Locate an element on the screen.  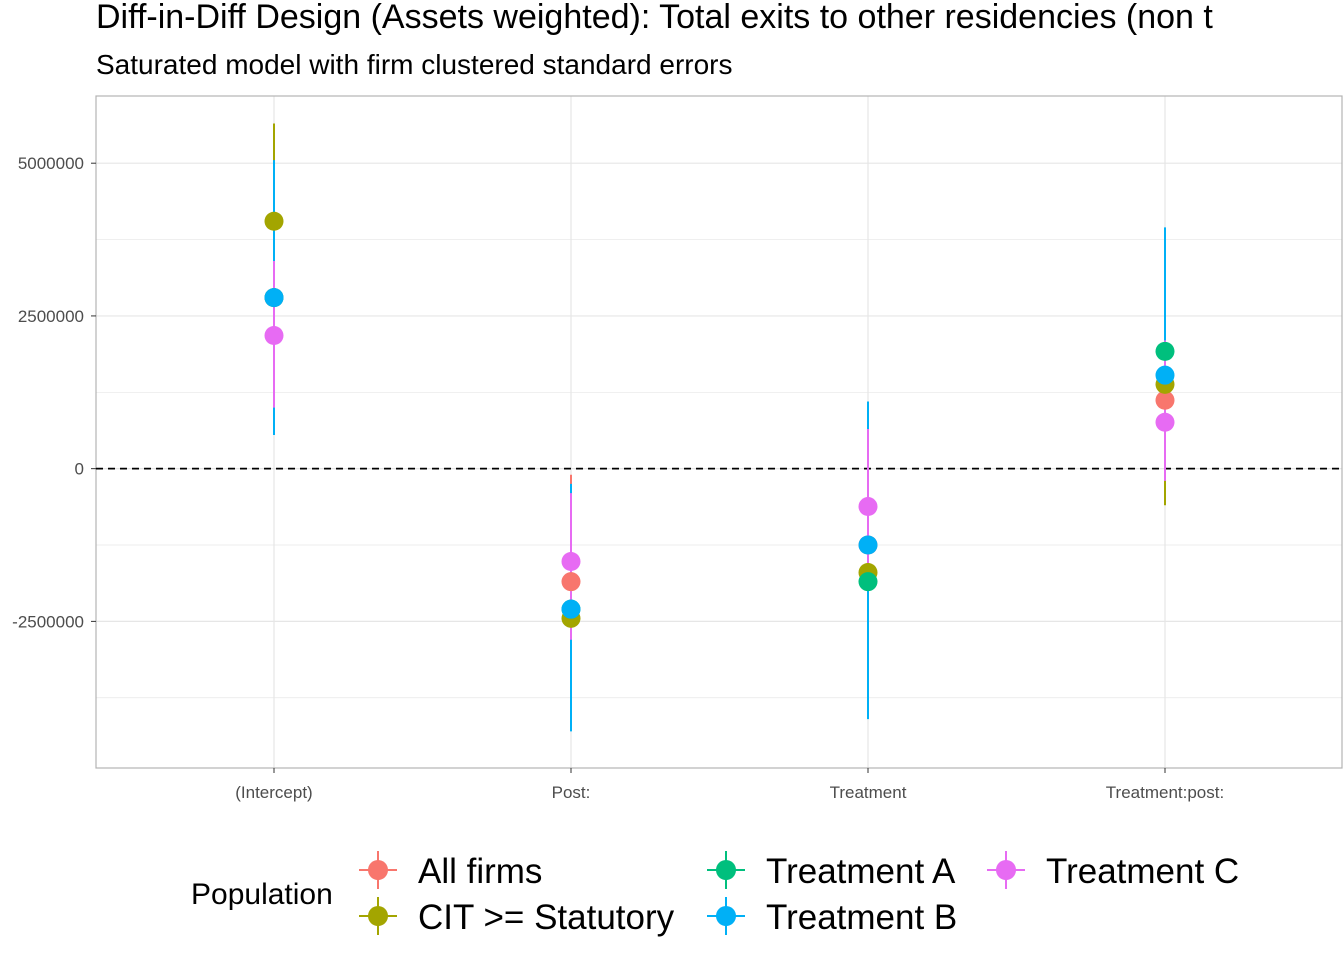
legend-label: CIT >= Statutory is located at coordinates (546, 917).